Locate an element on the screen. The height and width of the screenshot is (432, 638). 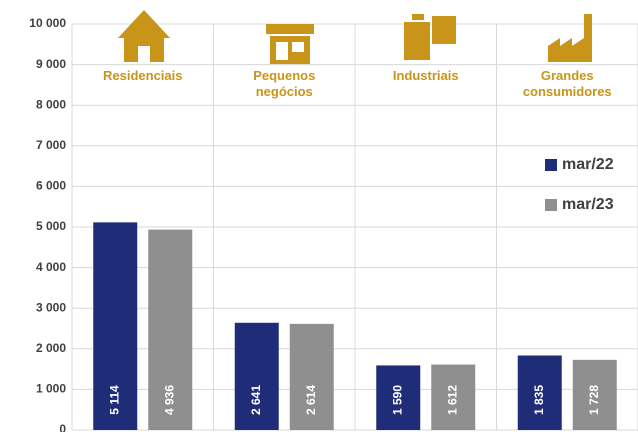
value-label: 2 641 is located at coordinates (256, 400).